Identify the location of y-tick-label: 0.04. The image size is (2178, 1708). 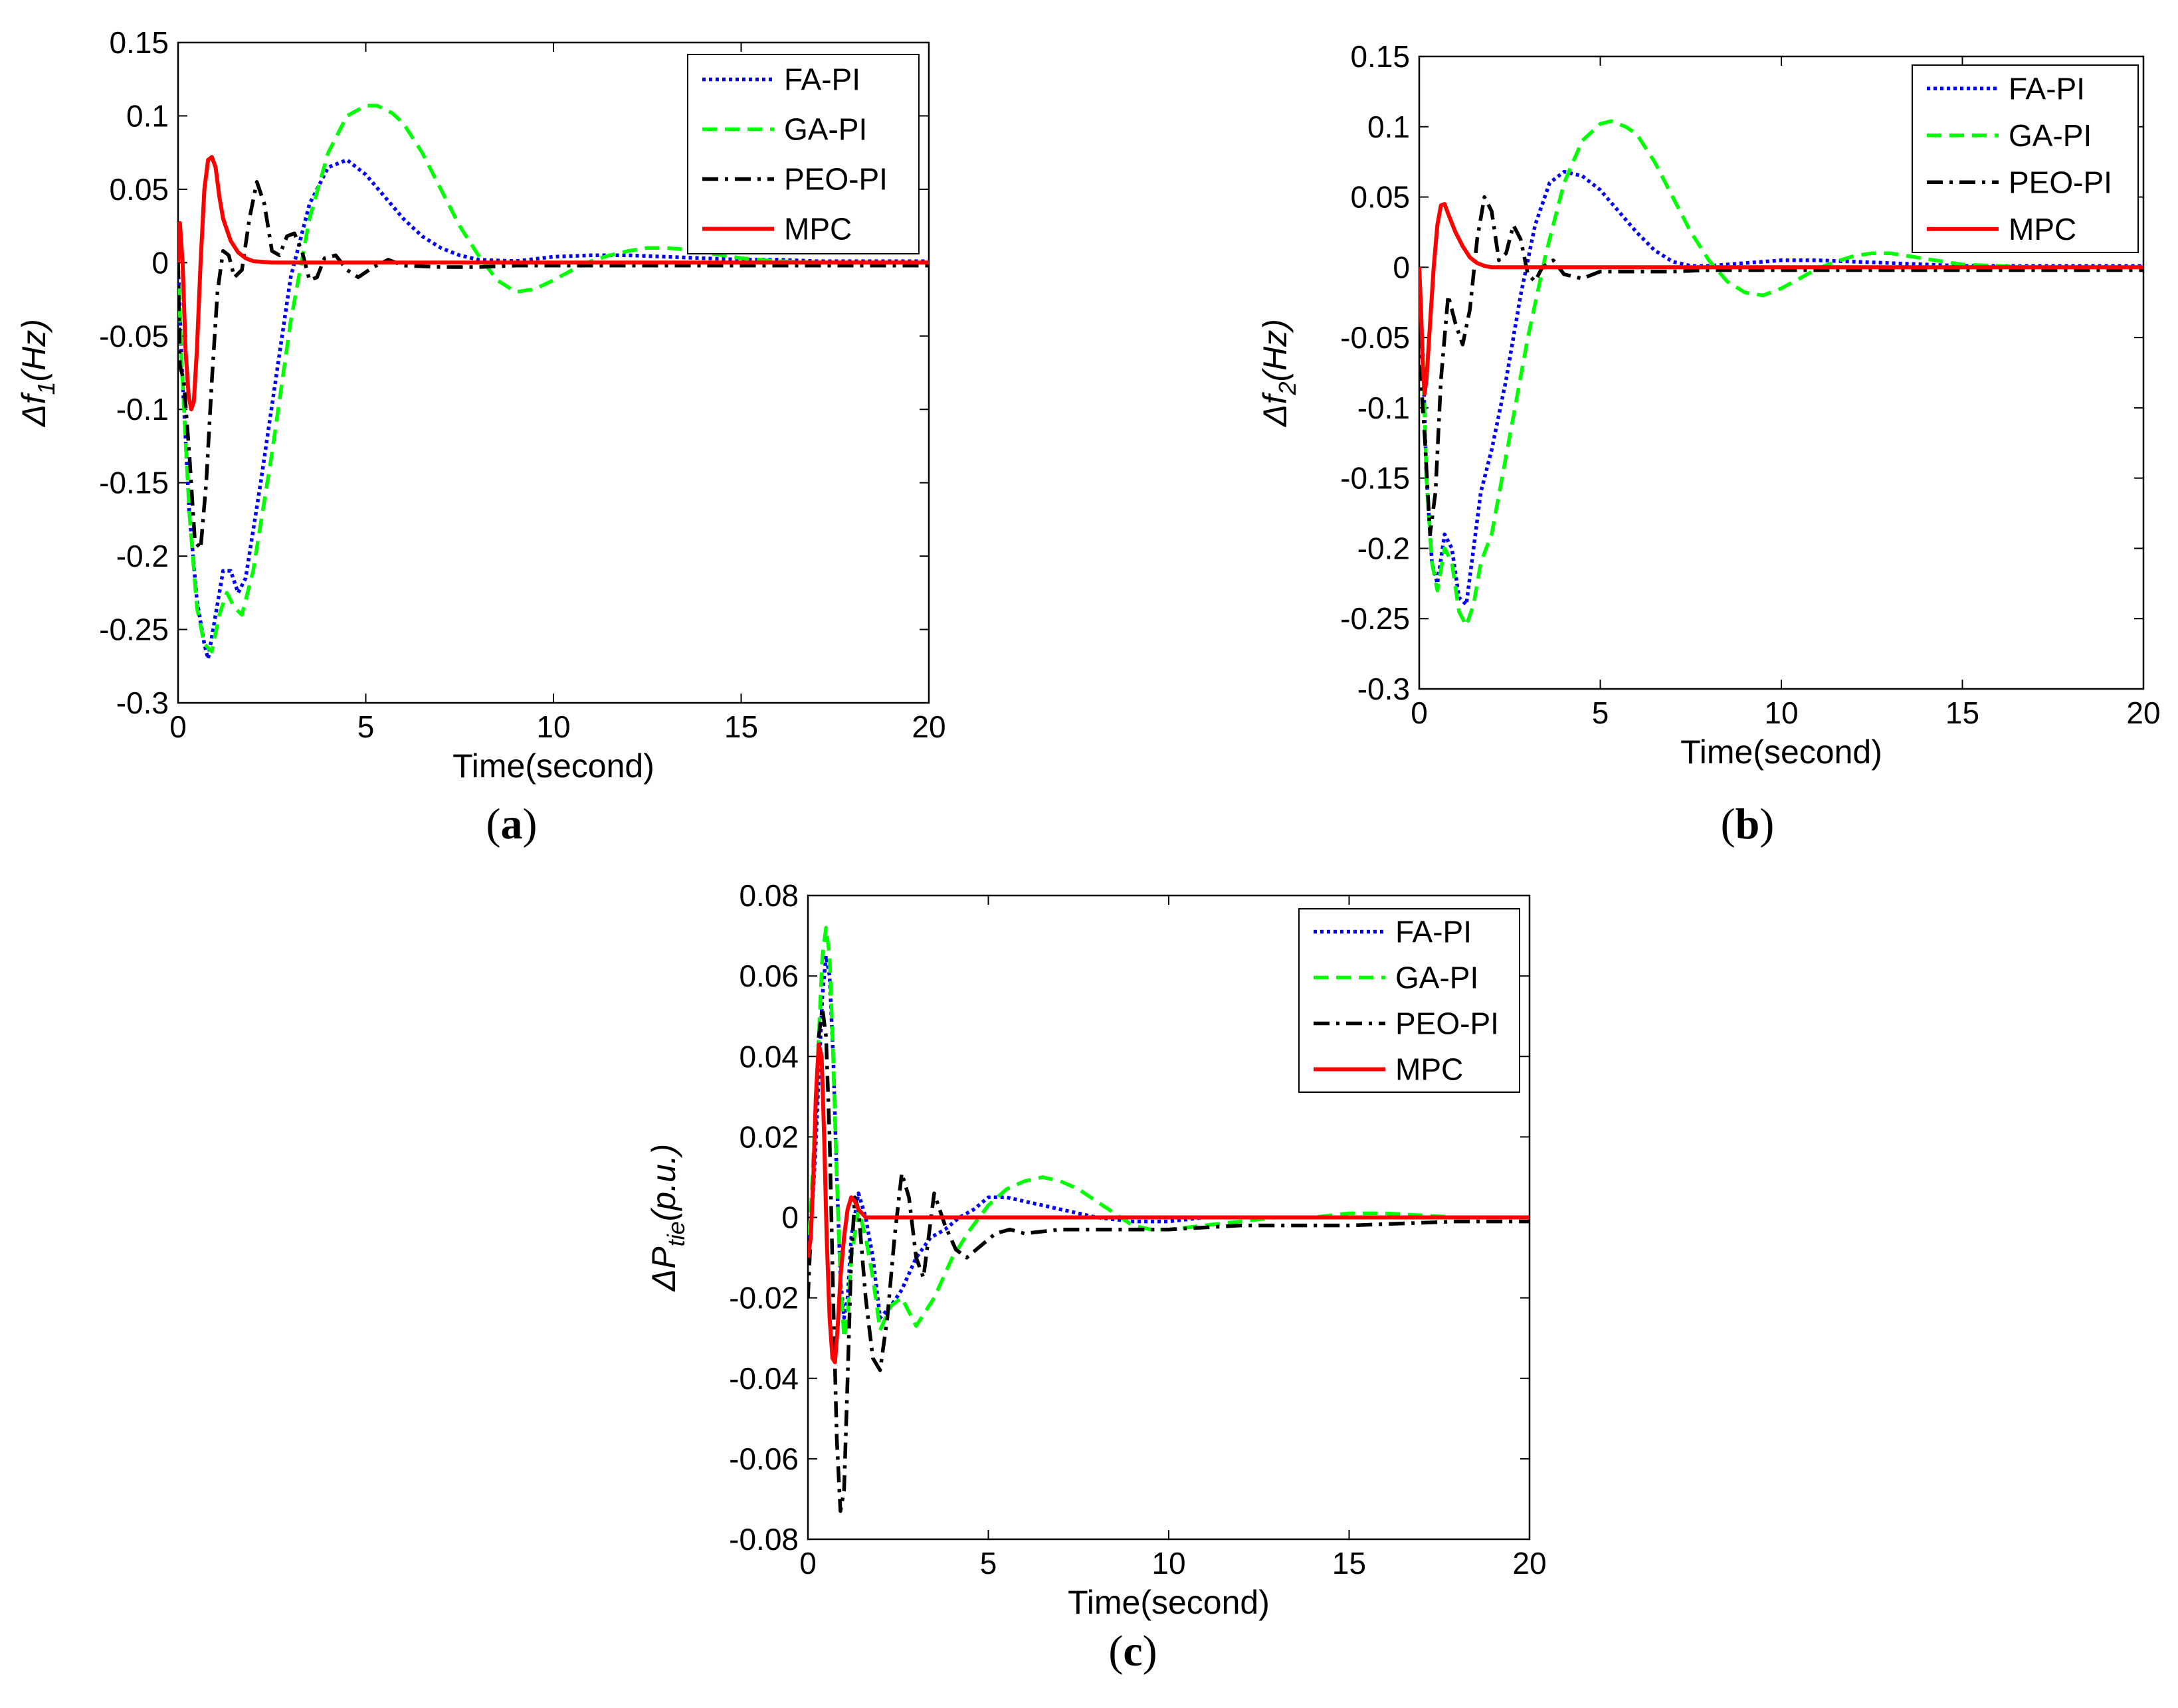
(769, 1057).